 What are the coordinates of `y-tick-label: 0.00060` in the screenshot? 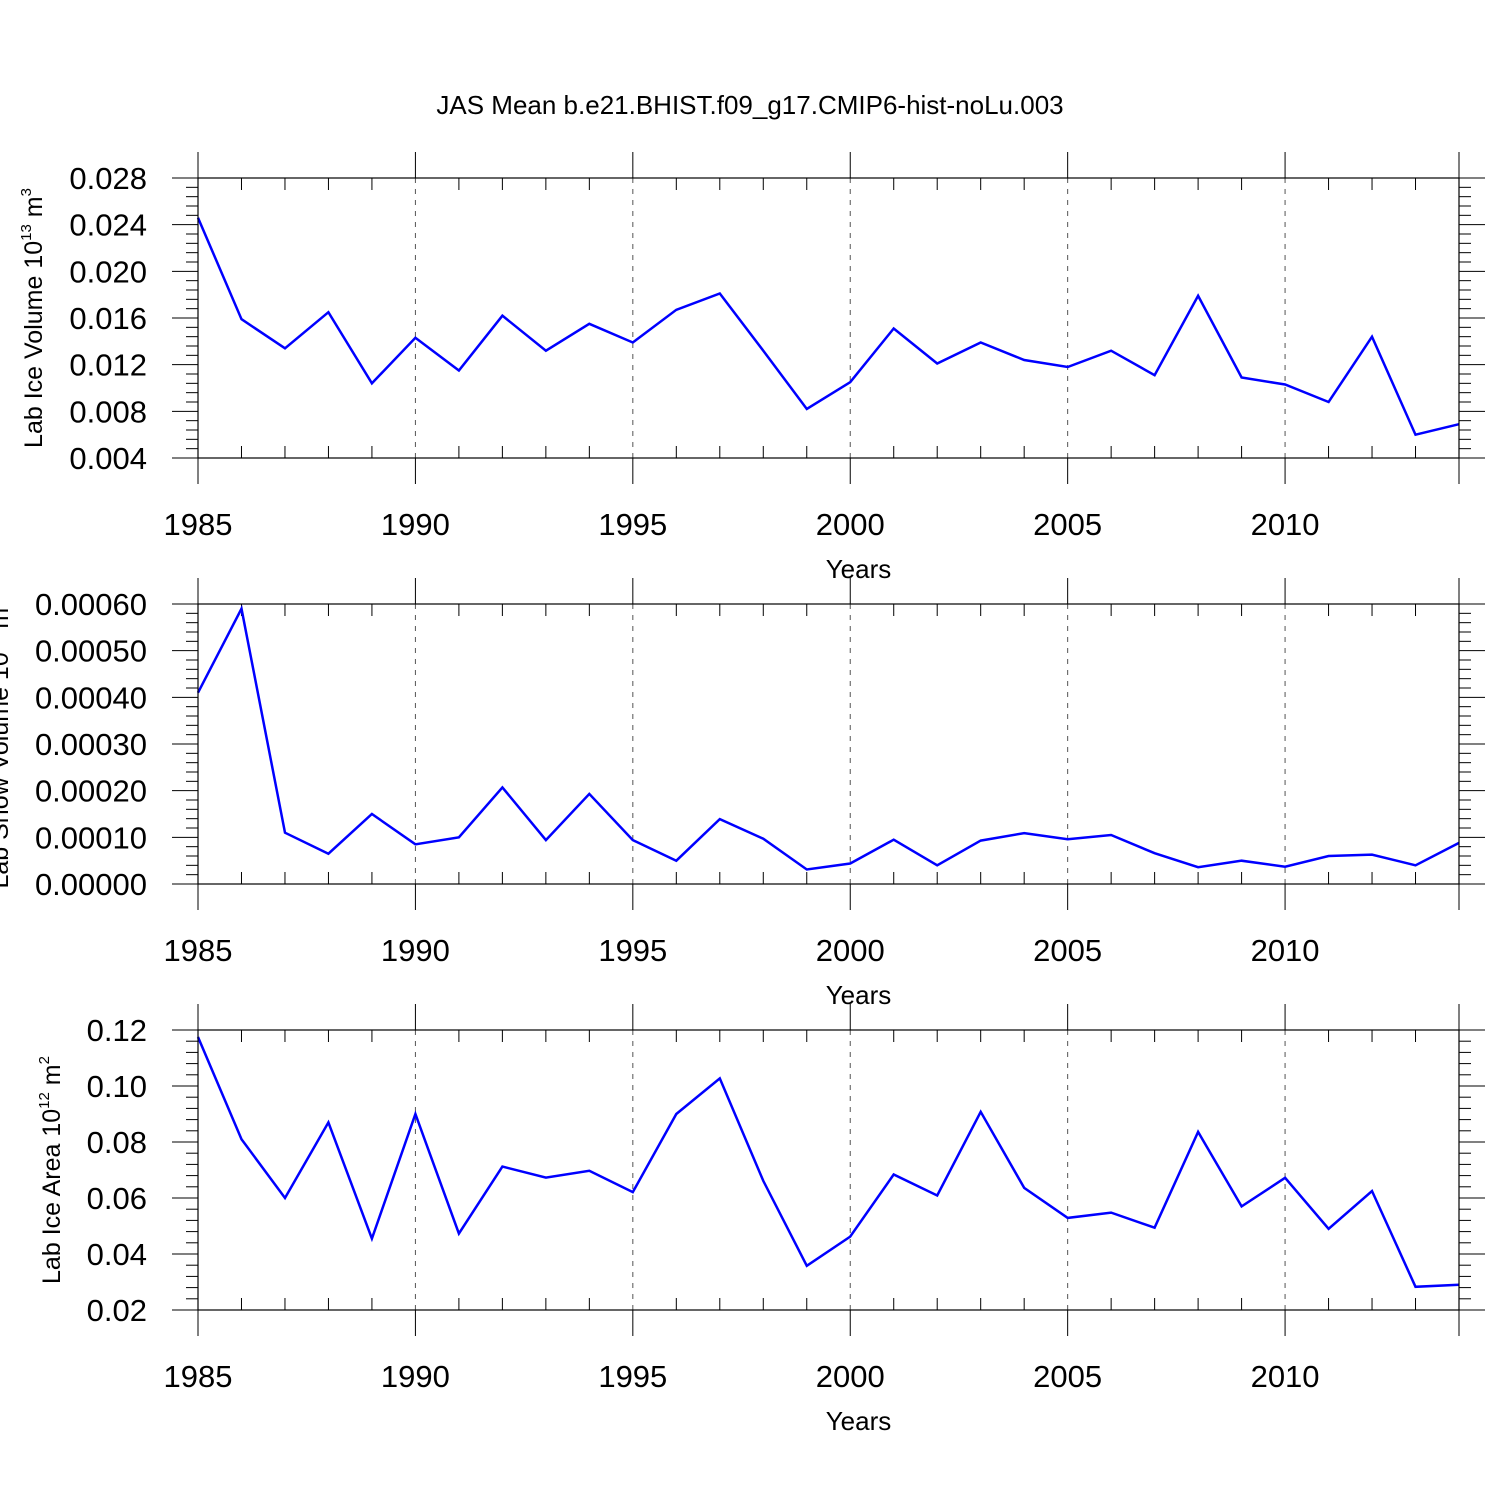 It's located at (91, 604).